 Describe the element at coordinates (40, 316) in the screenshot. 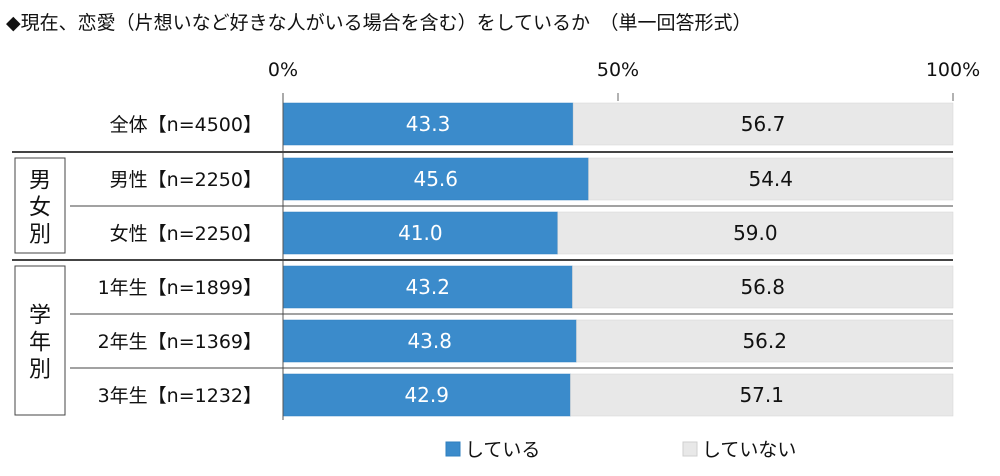

I see `group-label-char: 学` at that location.